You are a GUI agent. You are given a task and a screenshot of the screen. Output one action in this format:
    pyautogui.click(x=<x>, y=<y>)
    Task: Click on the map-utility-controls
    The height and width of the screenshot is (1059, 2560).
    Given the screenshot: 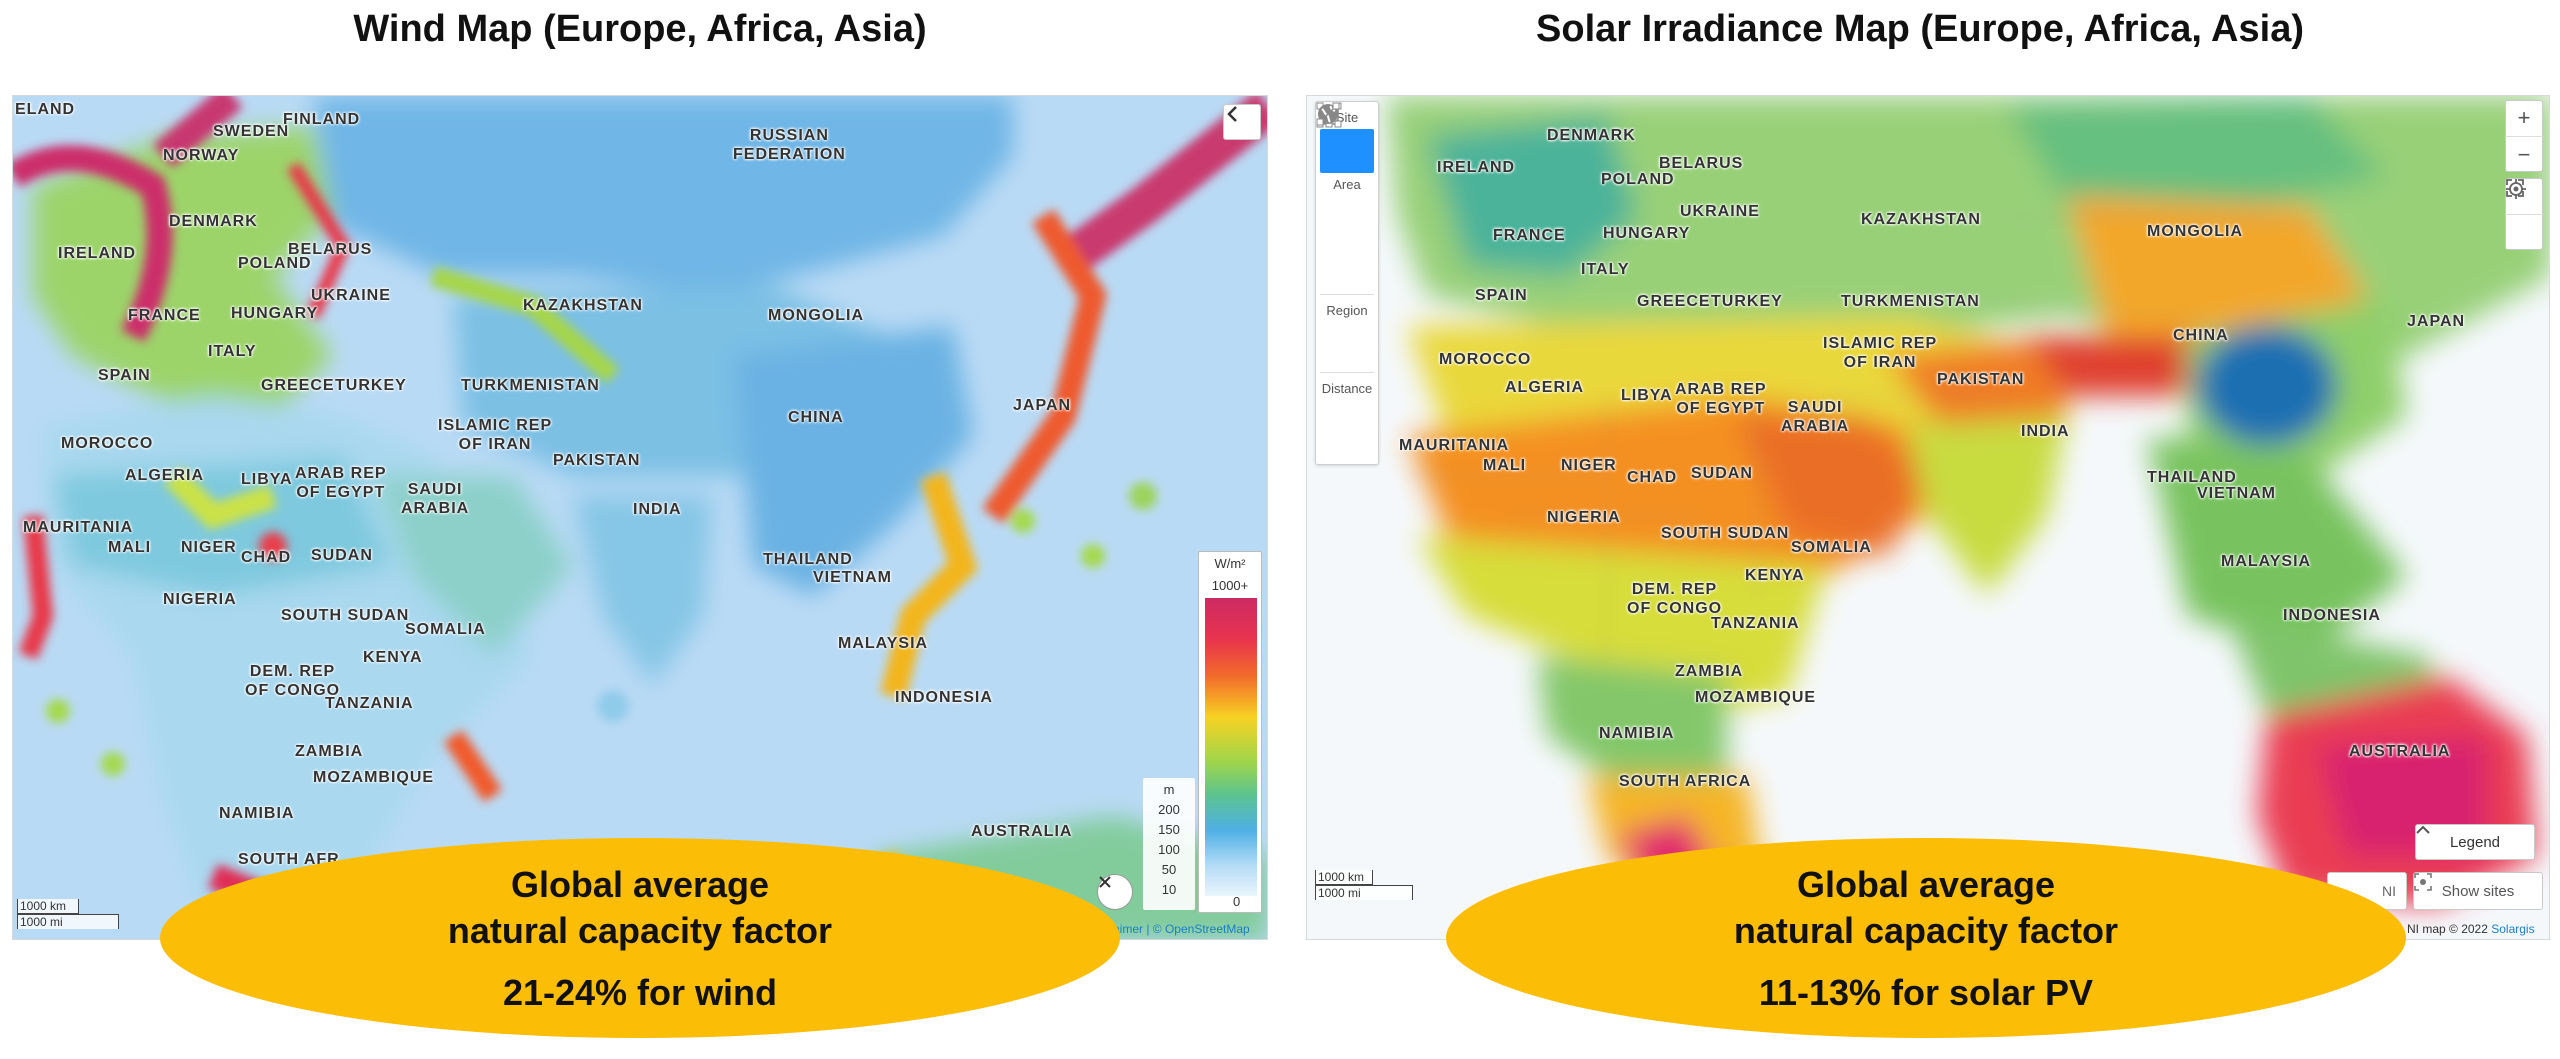 What is the action you would take?
    pyautogui.click(x=2524, y=214)
    